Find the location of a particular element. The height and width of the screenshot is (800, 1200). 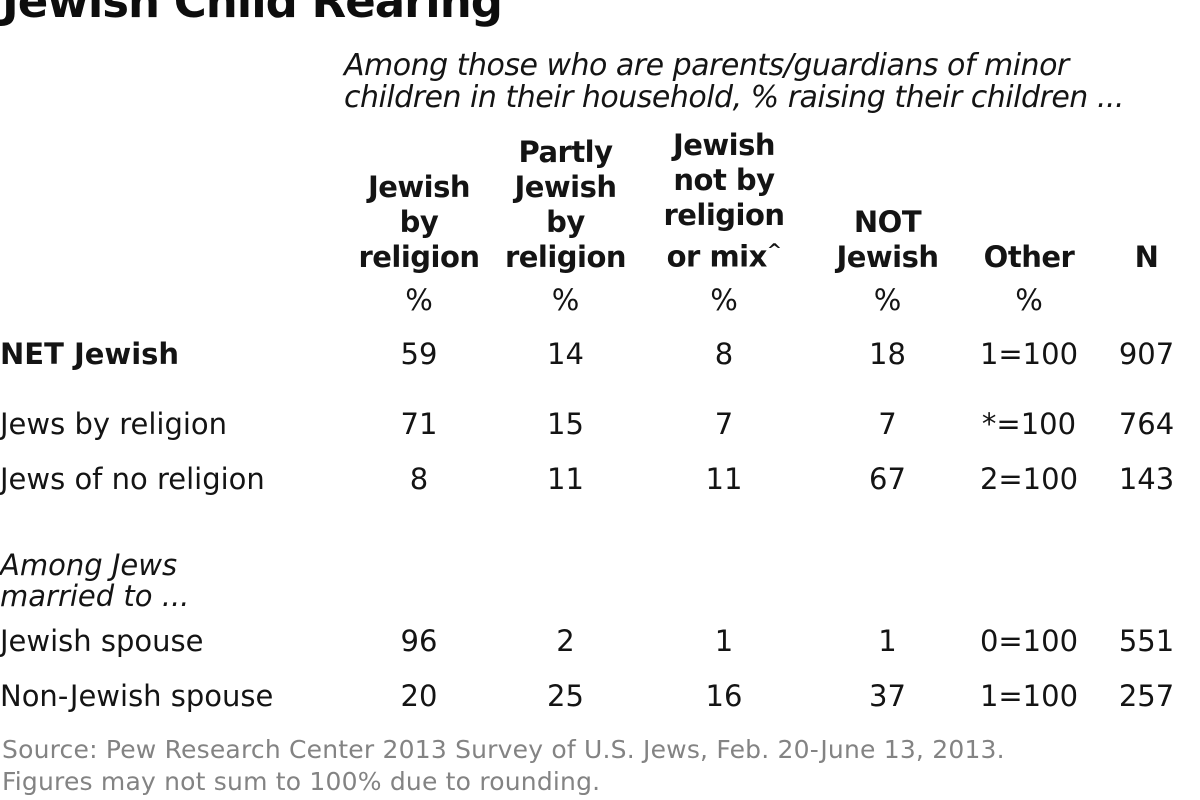

cell-value: 15 is located at coordinates (565, 423).